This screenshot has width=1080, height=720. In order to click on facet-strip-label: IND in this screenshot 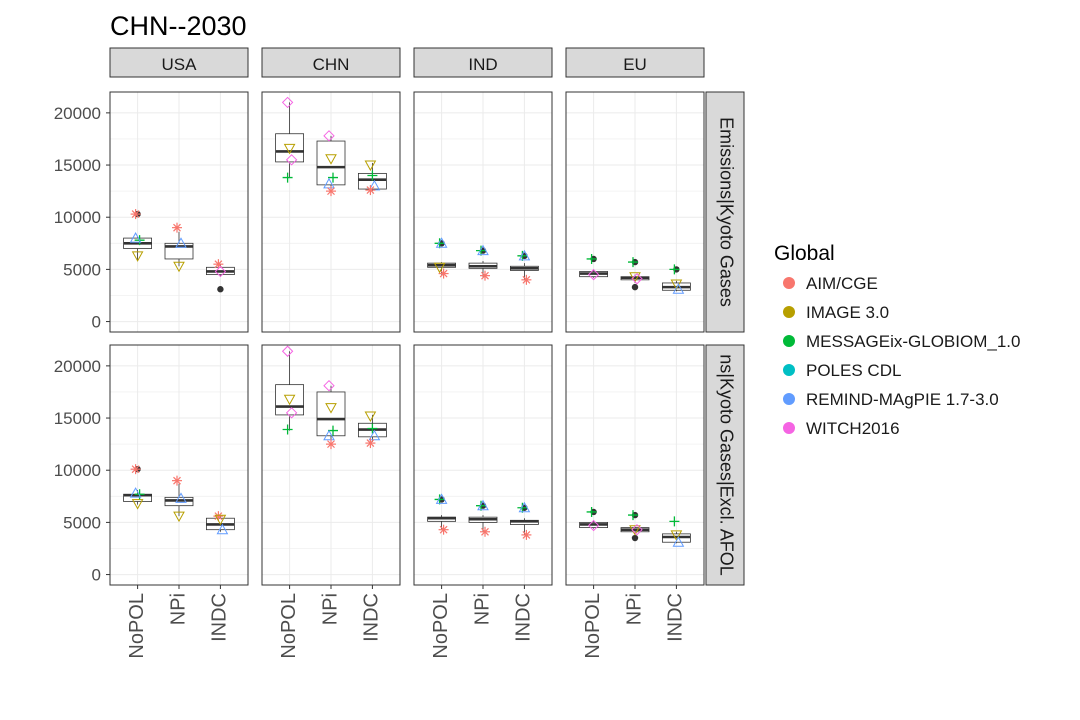, I will do `click(482, 64)`.